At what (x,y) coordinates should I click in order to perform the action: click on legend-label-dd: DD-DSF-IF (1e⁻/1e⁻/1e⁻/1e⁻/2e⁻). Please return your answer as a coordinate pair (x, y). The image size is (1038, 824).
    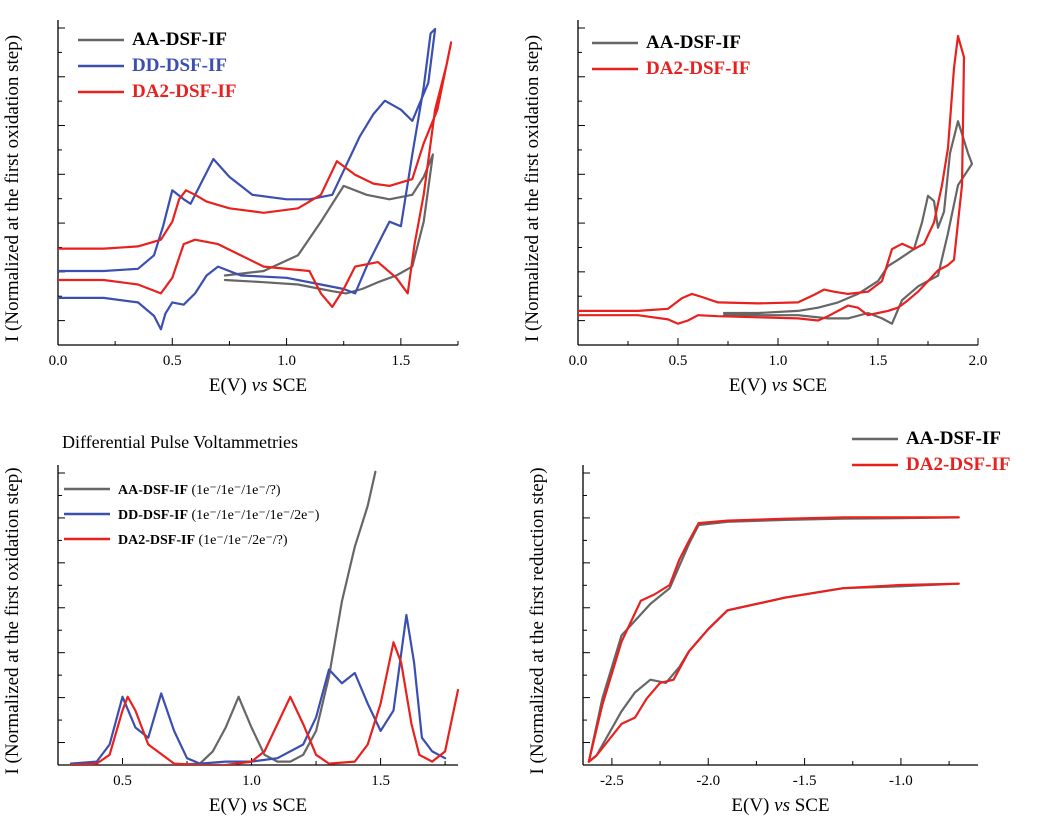
    Looking at the image, I should click on (219, 515).